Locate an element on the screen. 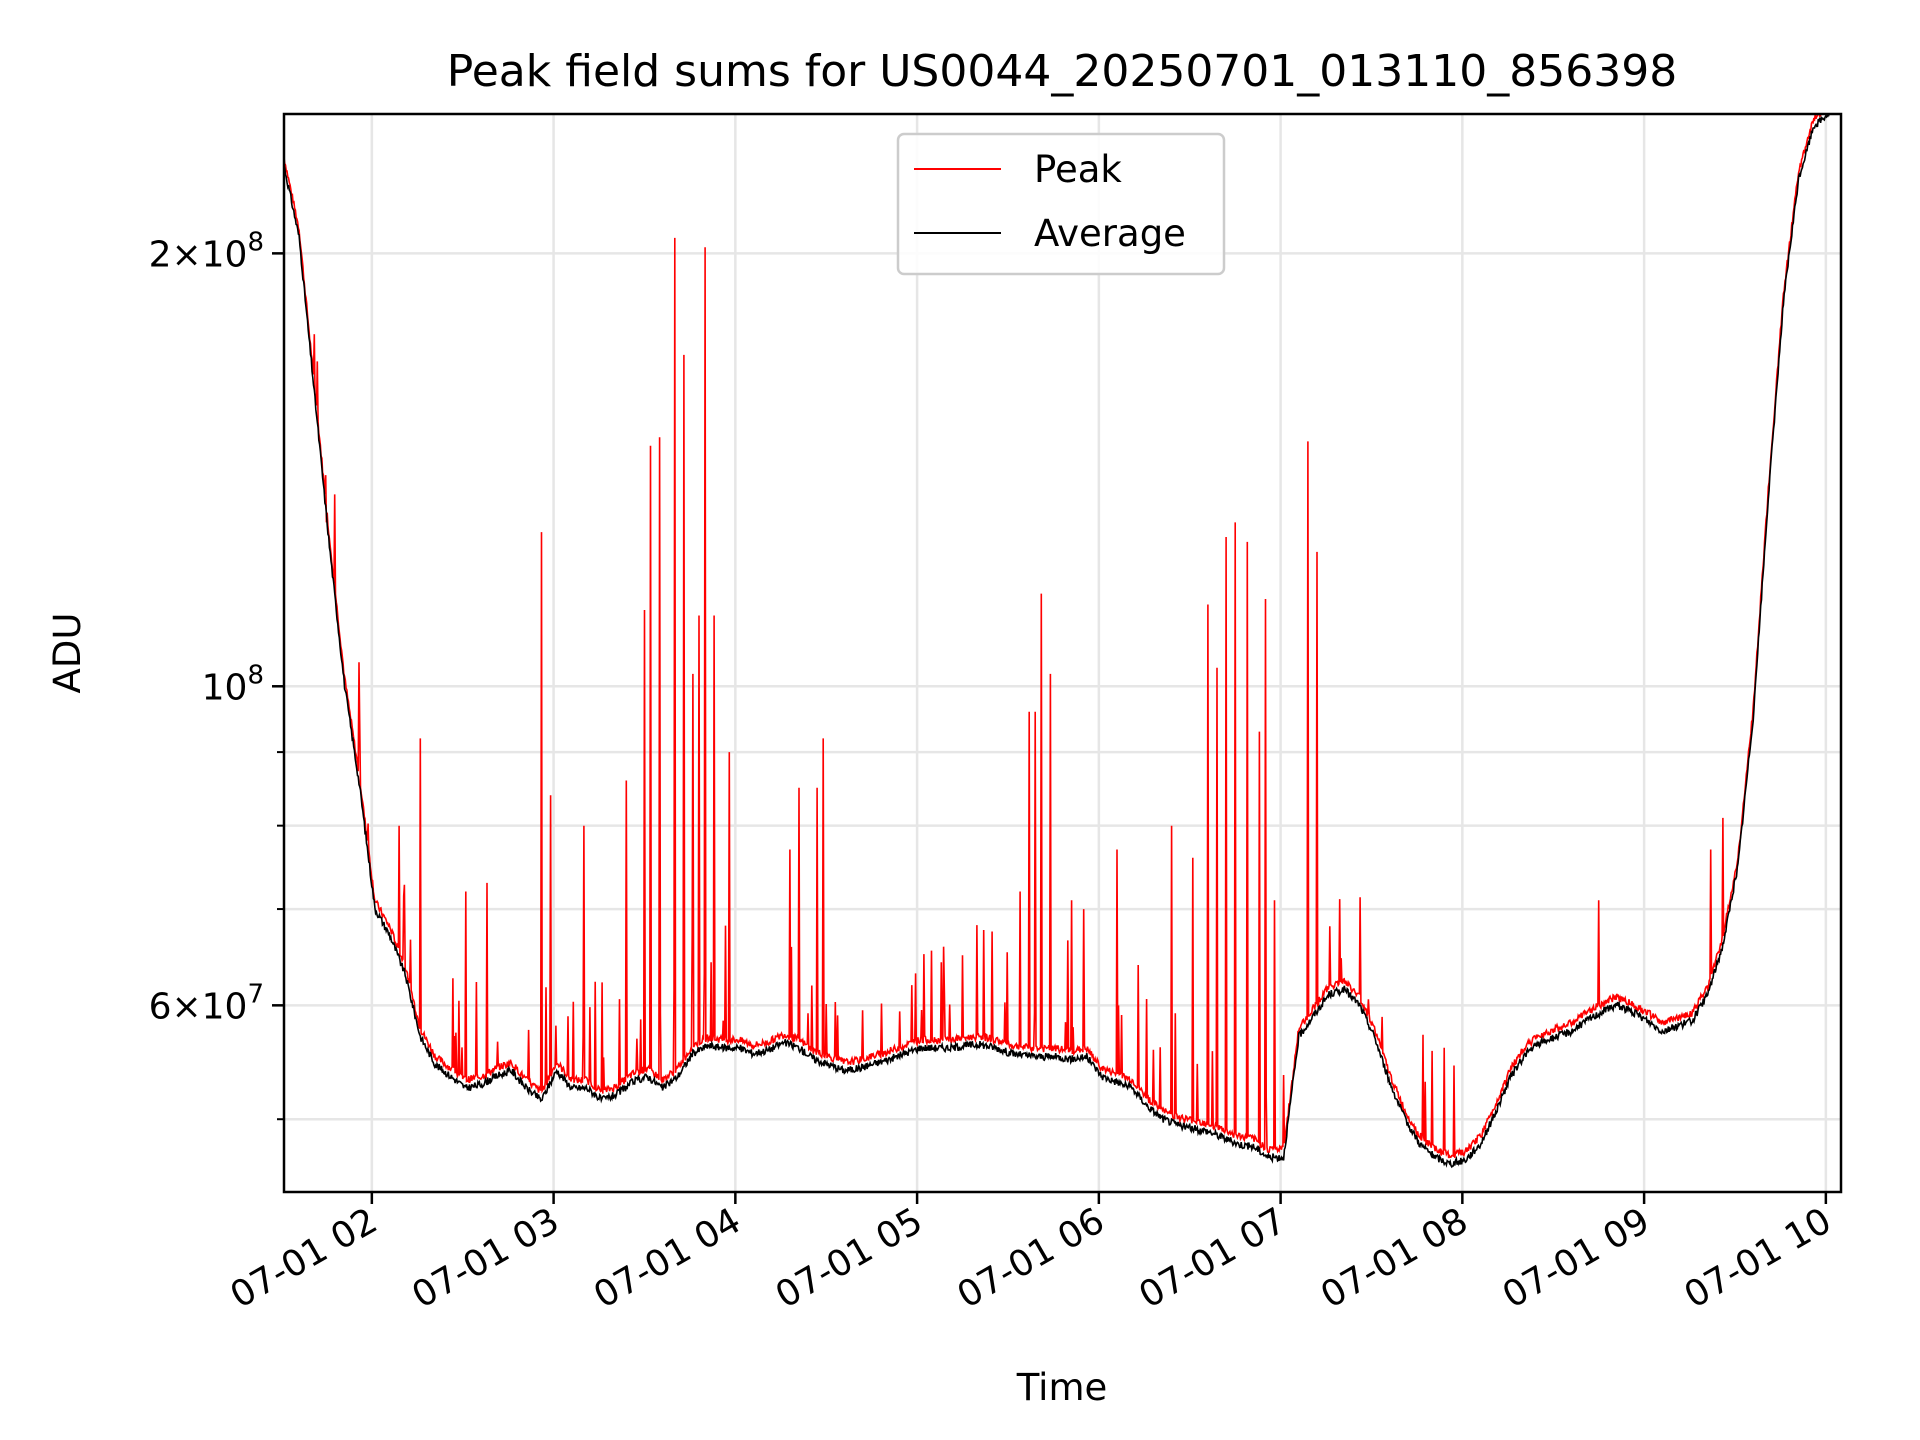 This screenshot has height=1440, width=1920. legend-label-average: Average is located at coordinates (1110, 233).